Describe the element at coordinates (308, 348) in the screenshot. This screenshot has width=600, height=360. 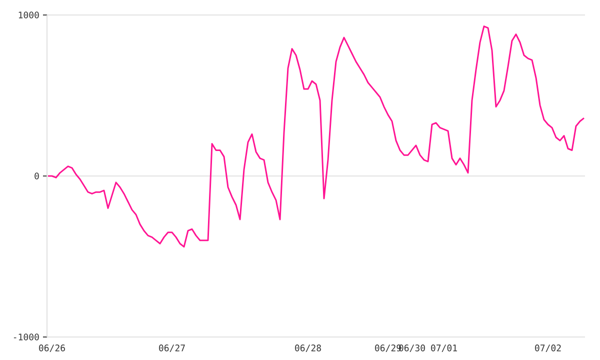
I see `x-tick-label: 06/28` at that location.